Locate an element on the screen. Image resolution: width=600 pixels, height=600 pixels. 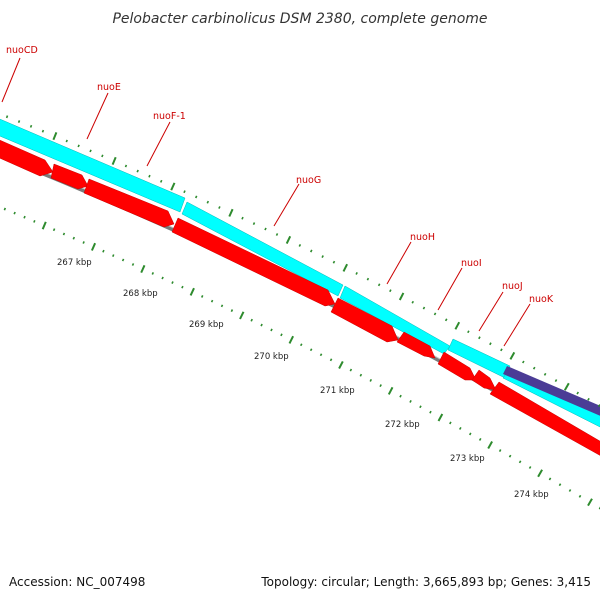
leader-line-nuocd is located at coordinates (11, 80).